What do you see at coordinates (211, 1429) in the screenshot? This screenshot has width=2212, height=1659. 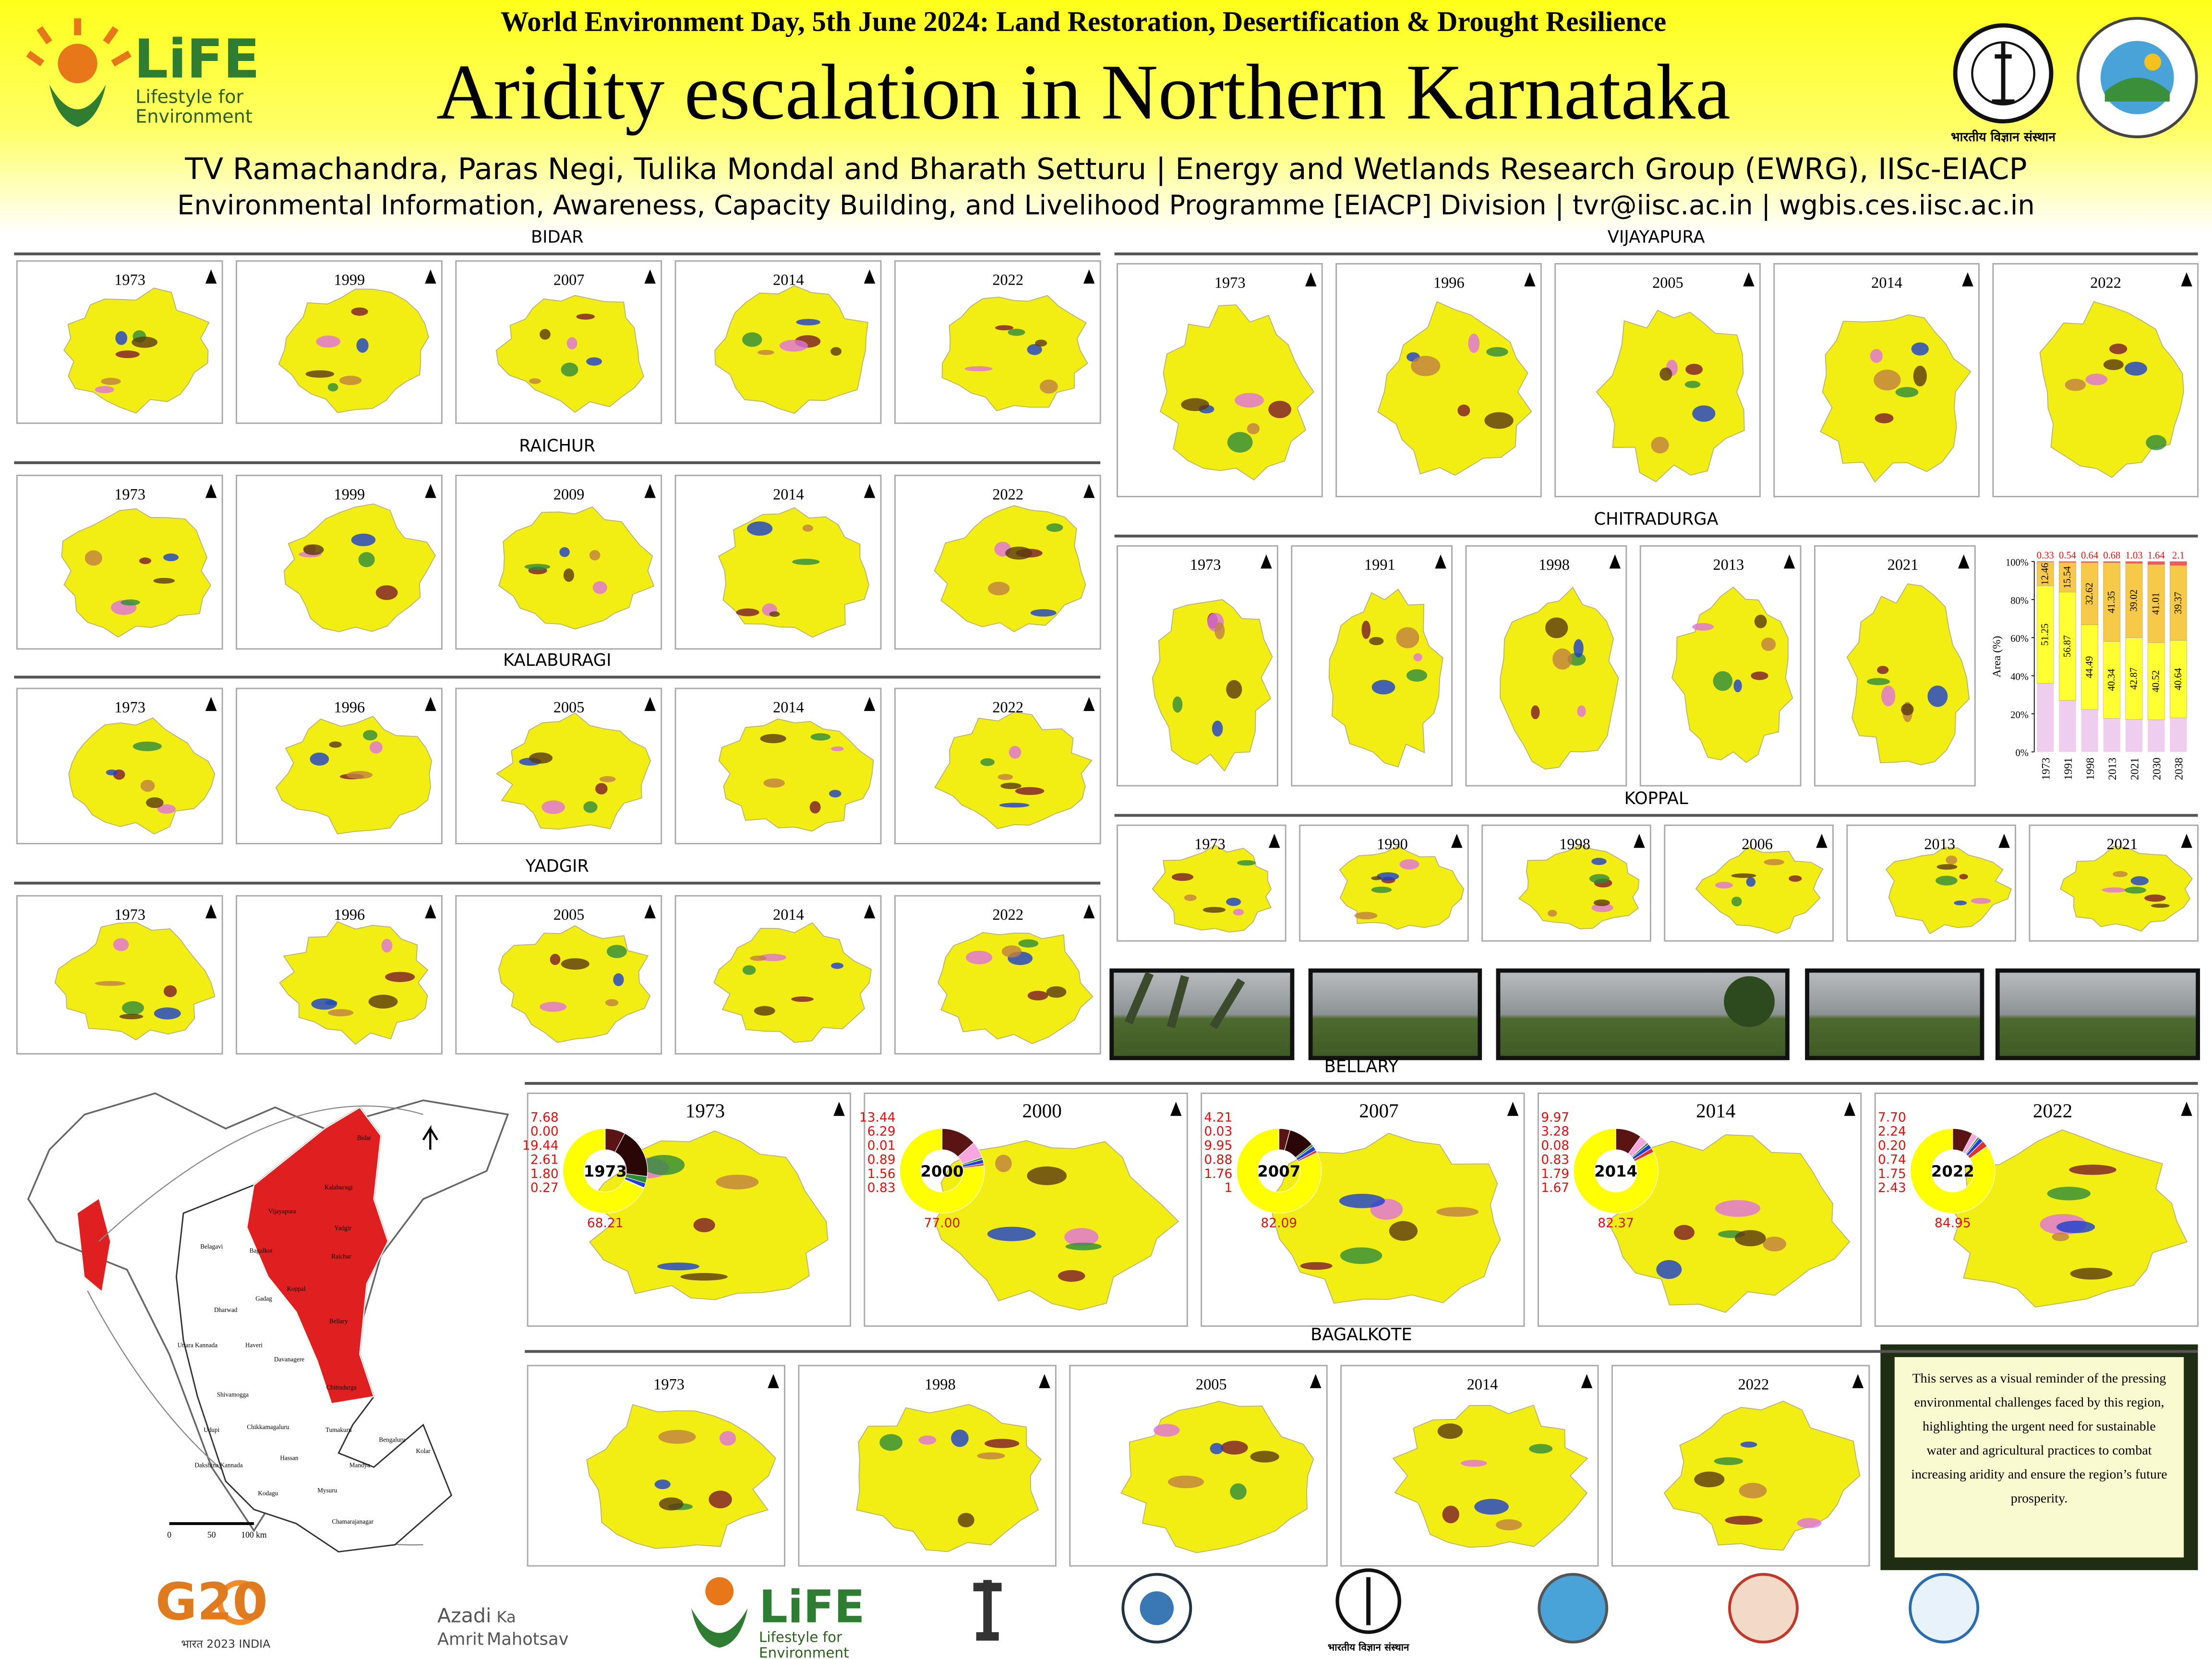 I see `district-label: Udupi` at bounding box center [211, 1429].